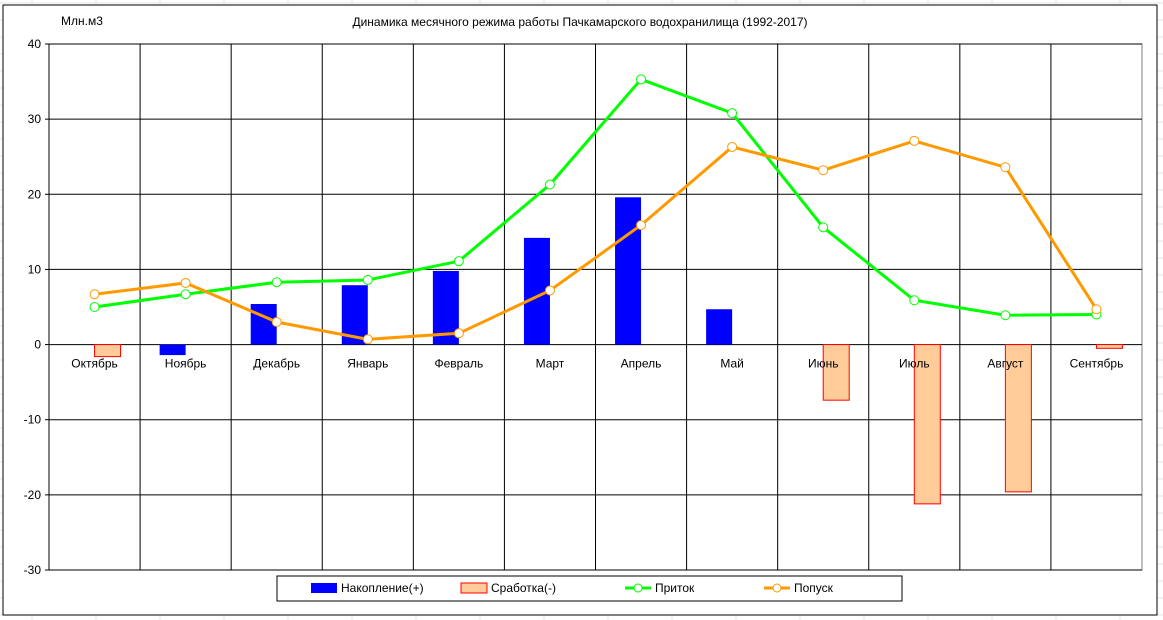 The image size is (1163, 620). I want to click on x-tick-label: Февраль, so click(458, 364).